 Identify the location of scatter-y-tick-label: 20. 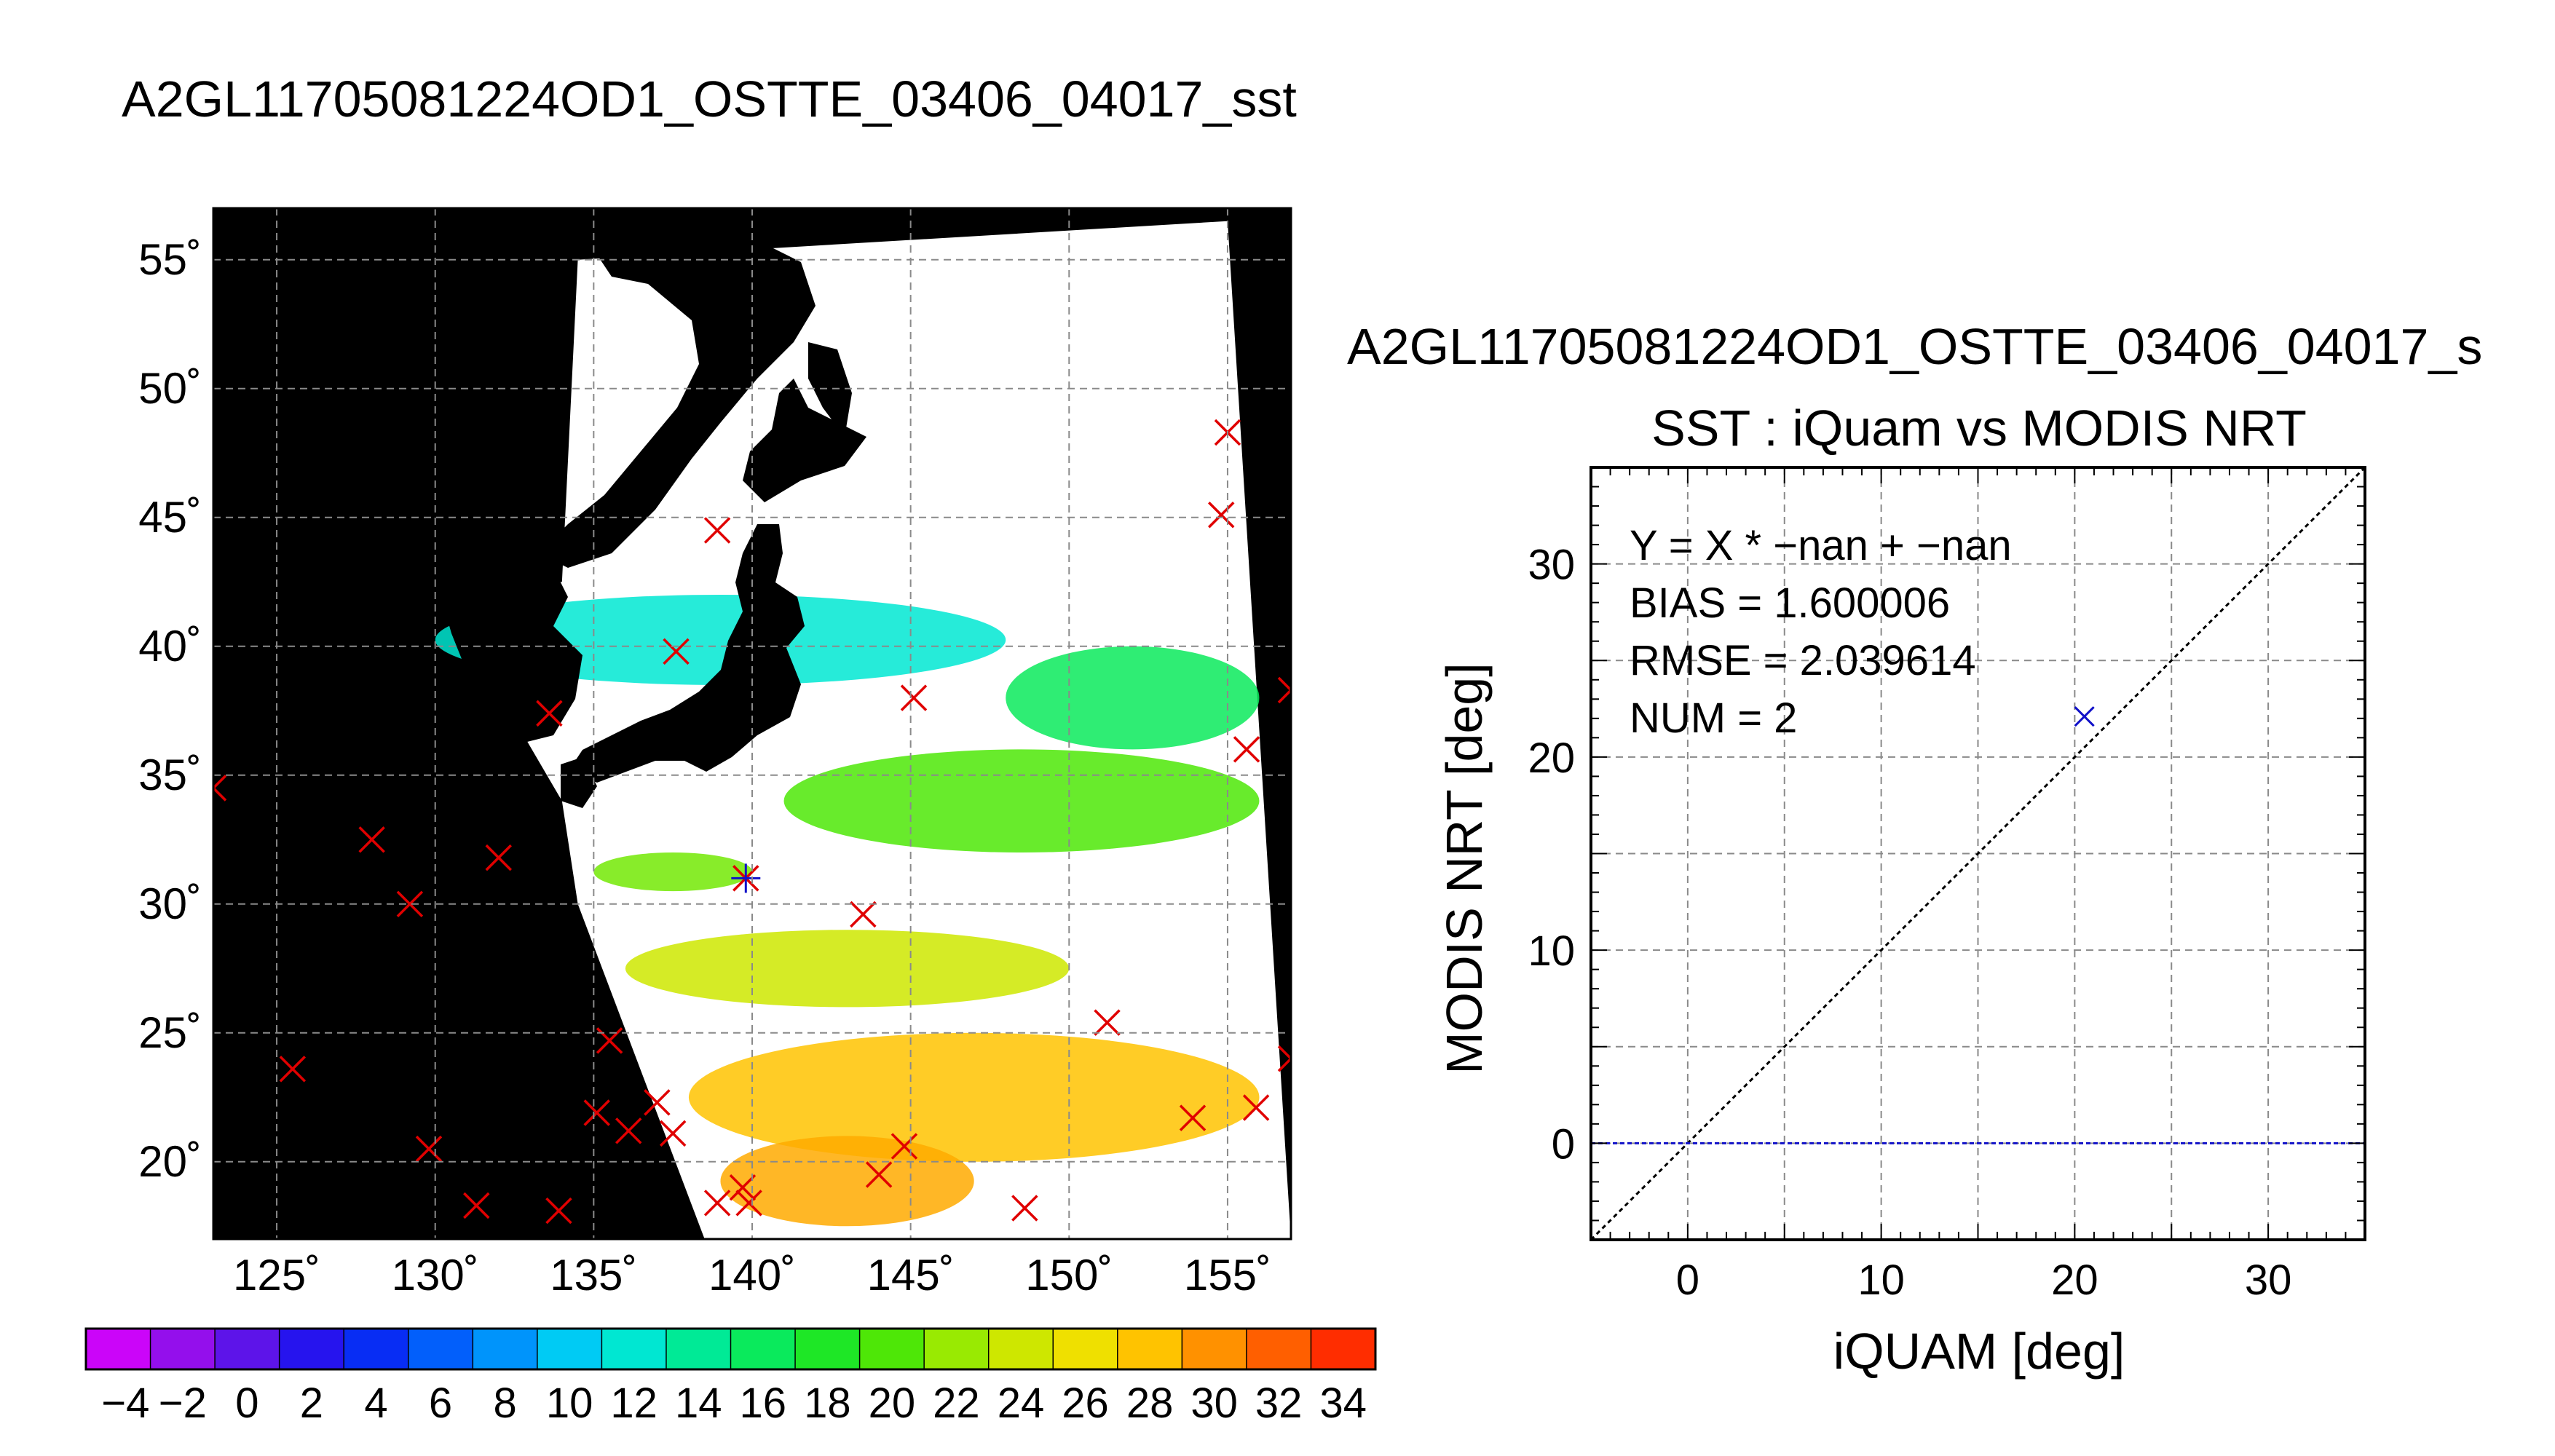
(1551, 758).